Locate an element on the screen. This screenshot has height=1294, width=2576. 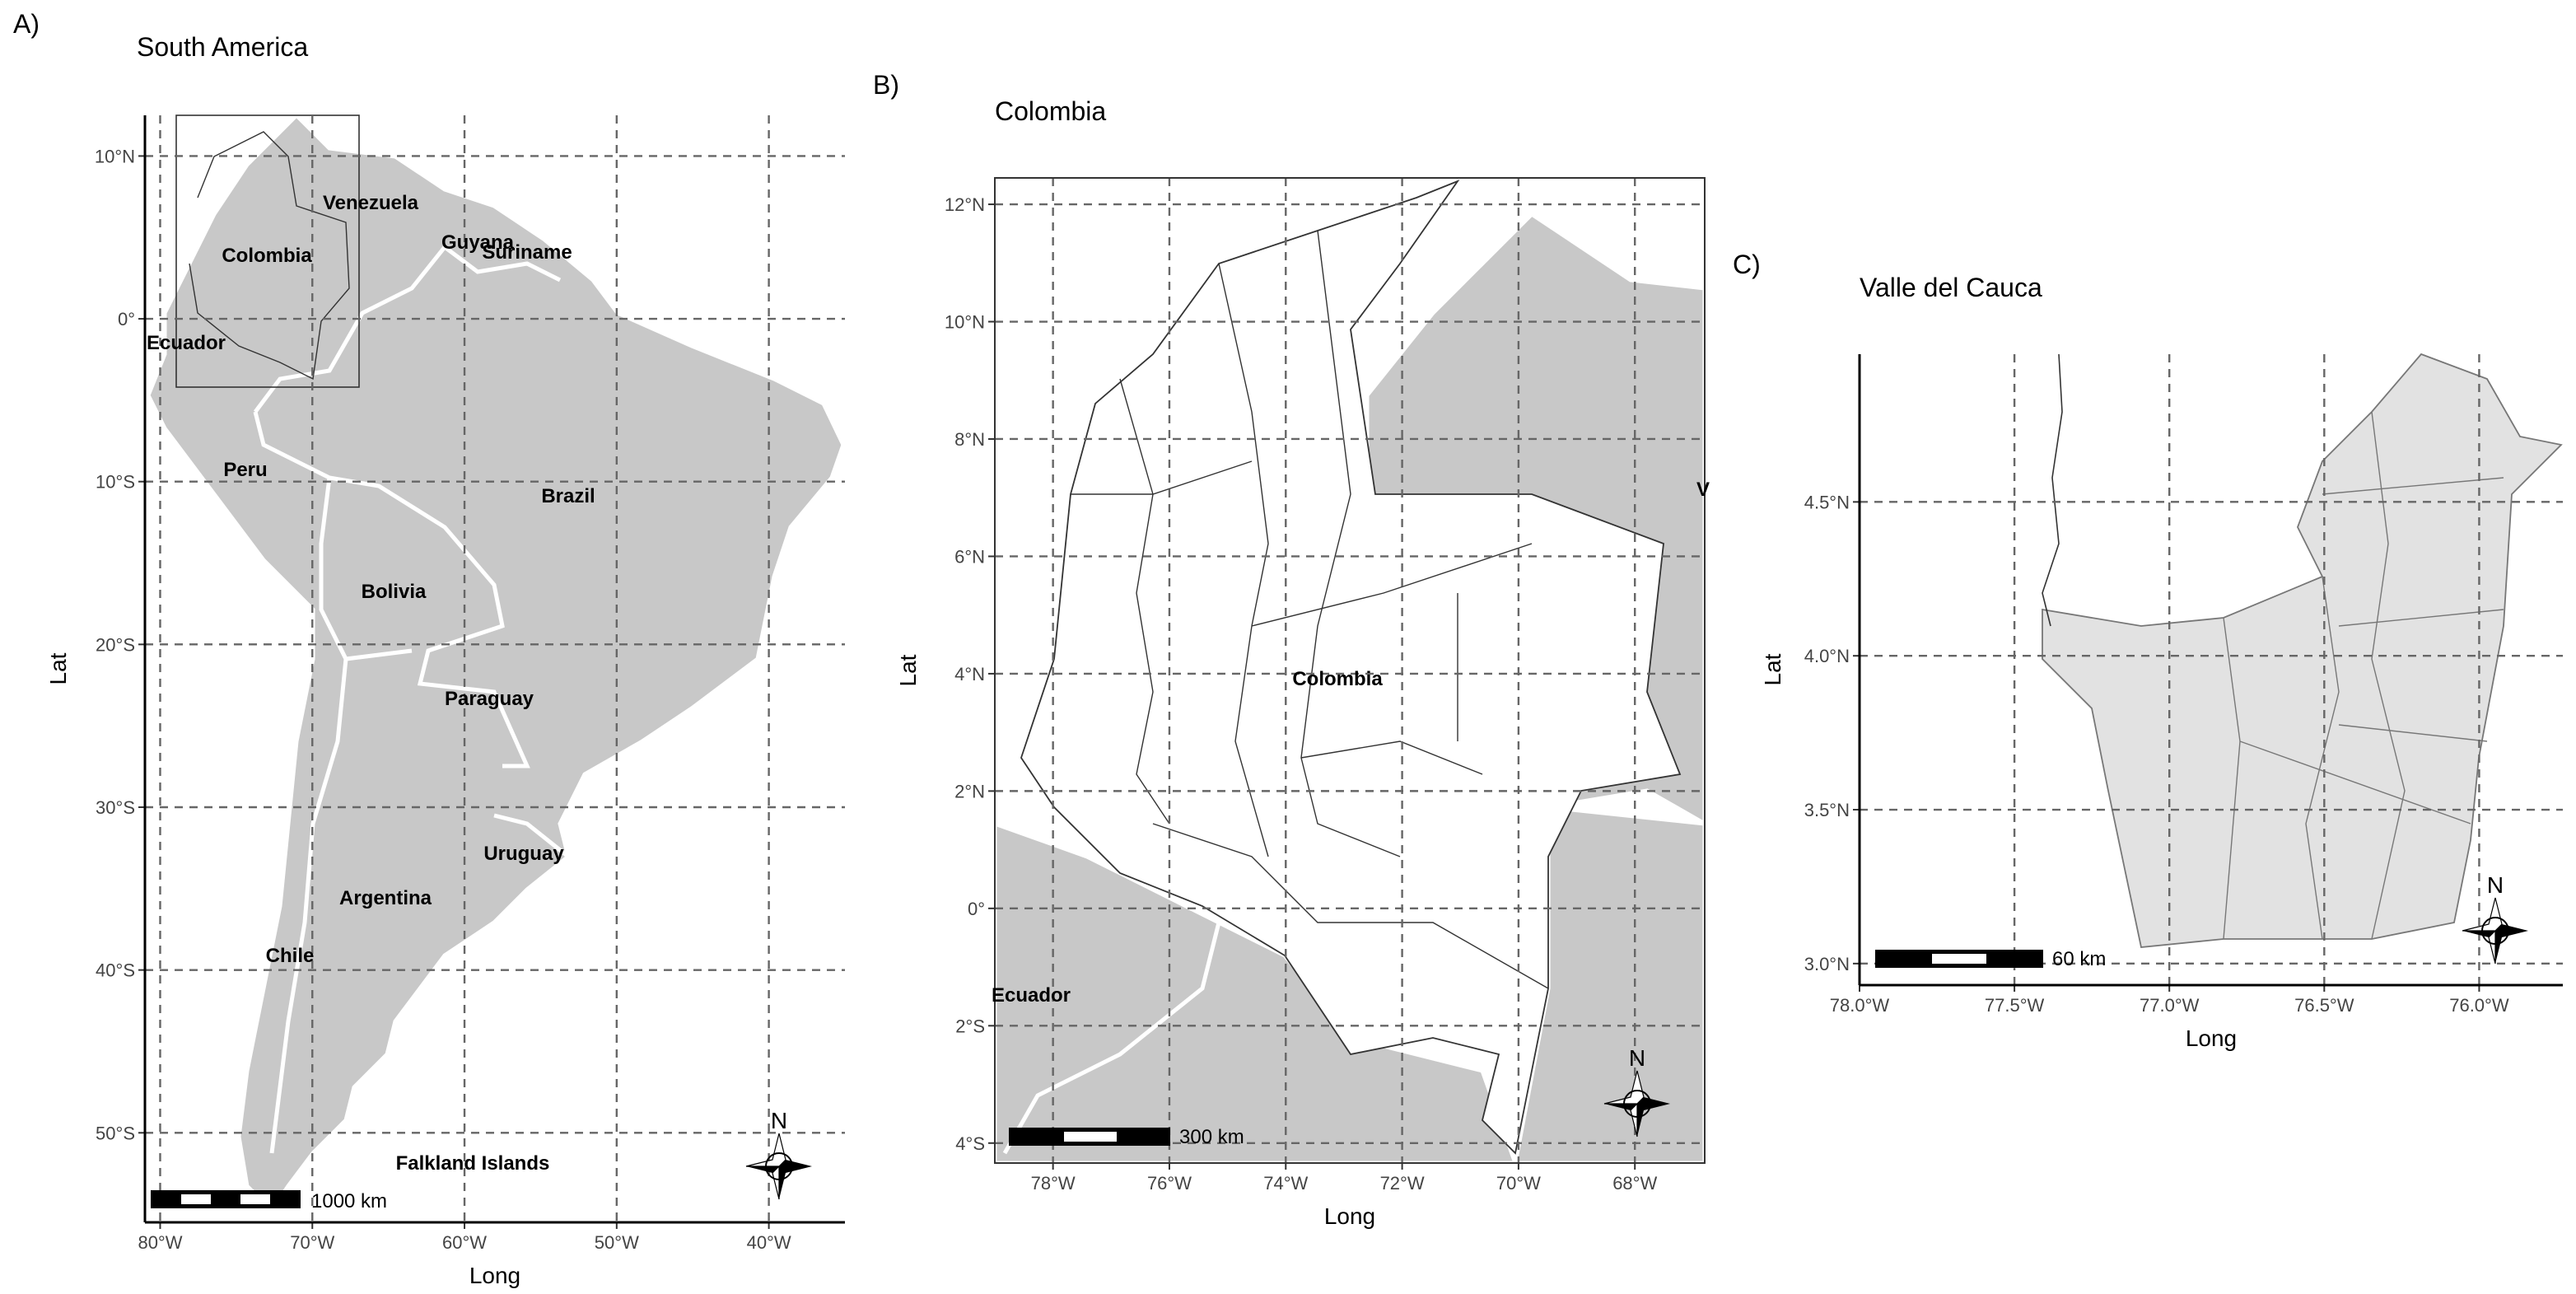
panel-title: Colombia is located at coordinates (1050, 111).